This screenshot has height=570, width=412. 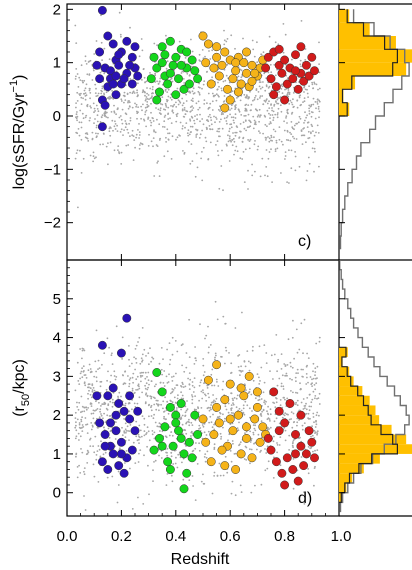 I want to click on y-tick-label: −1, so click(x=52, y=169).